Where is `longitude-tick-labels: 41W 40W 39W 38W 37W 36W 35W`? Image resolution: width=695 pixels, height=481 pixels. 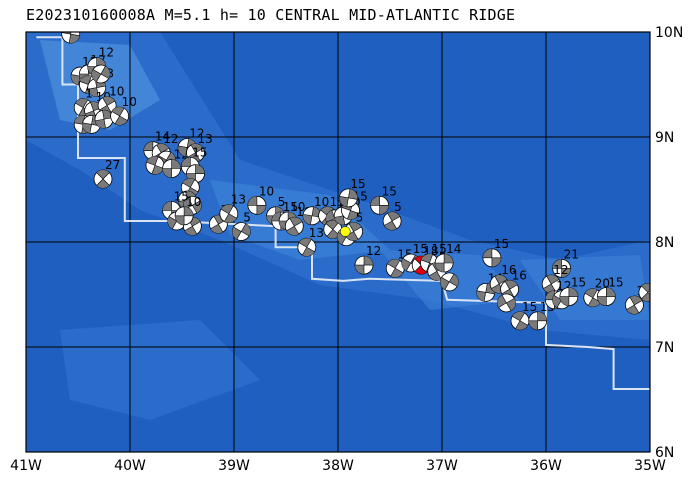
longitude-tick-labels: 41W 40W 39W 38W 37W 36W 35W is located at coordinates (338, 466).